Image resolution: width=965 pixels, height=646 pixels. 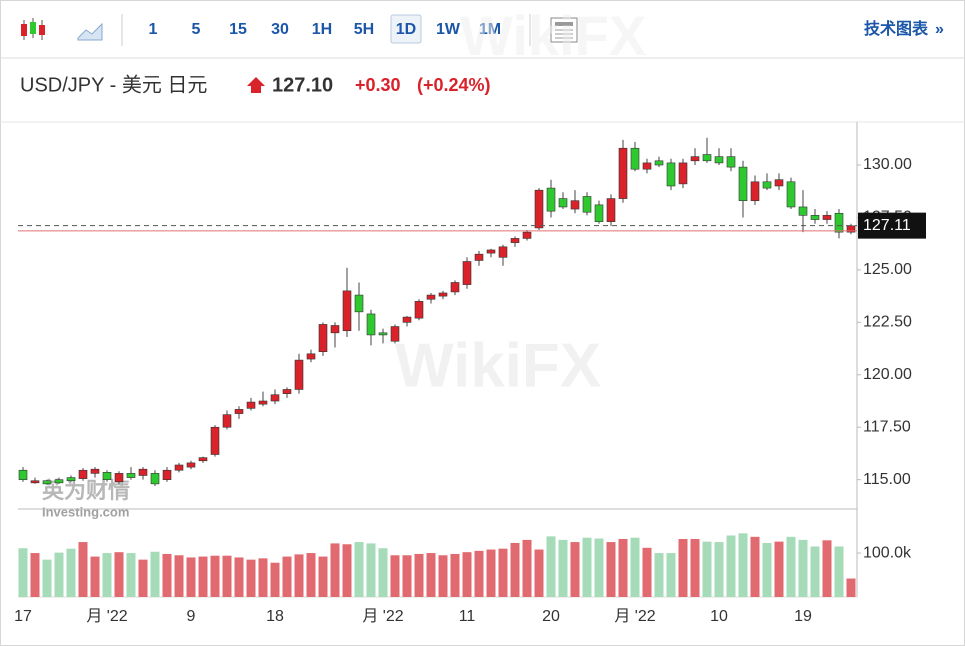 What do you see at coordinates (490, 29) in the screenshot?
I see `interval-button: 1M` at bounding box center [490, 29].